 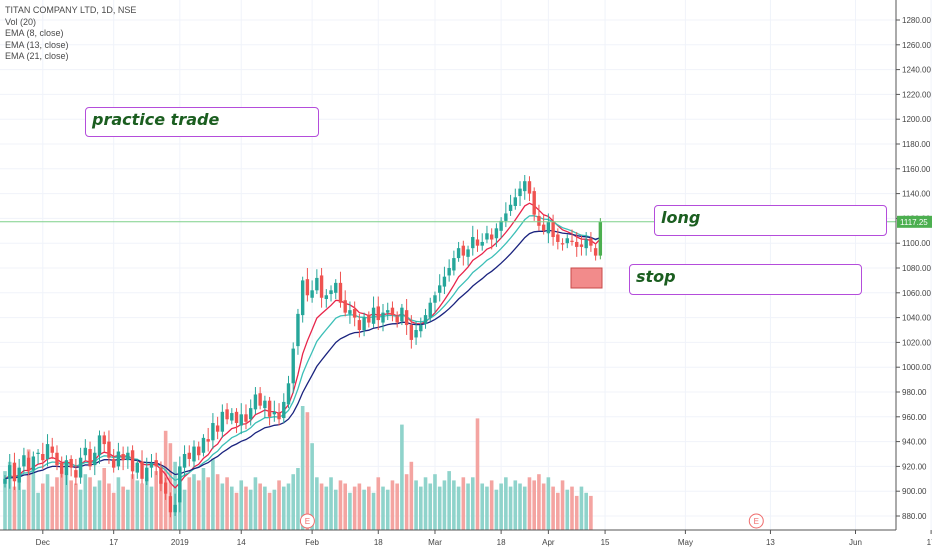 I want to click on time-tick-label: 2019, so click(x=180, y=542).